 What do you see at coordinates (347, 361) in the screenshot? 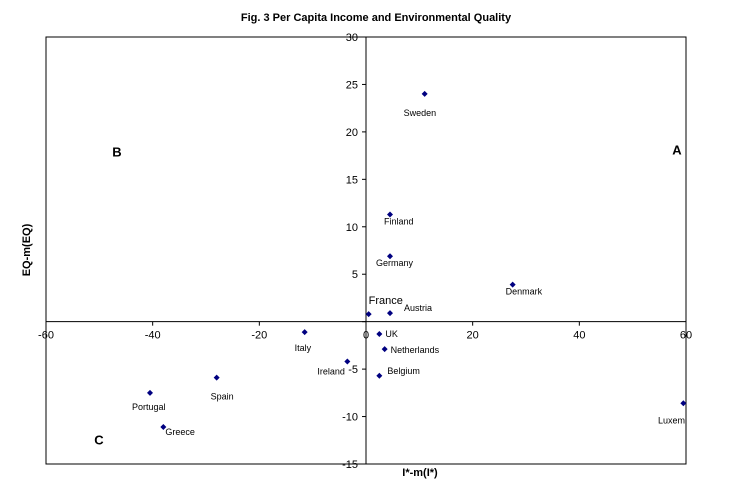
I see `point-ireland` at bounding box center [347, 361].